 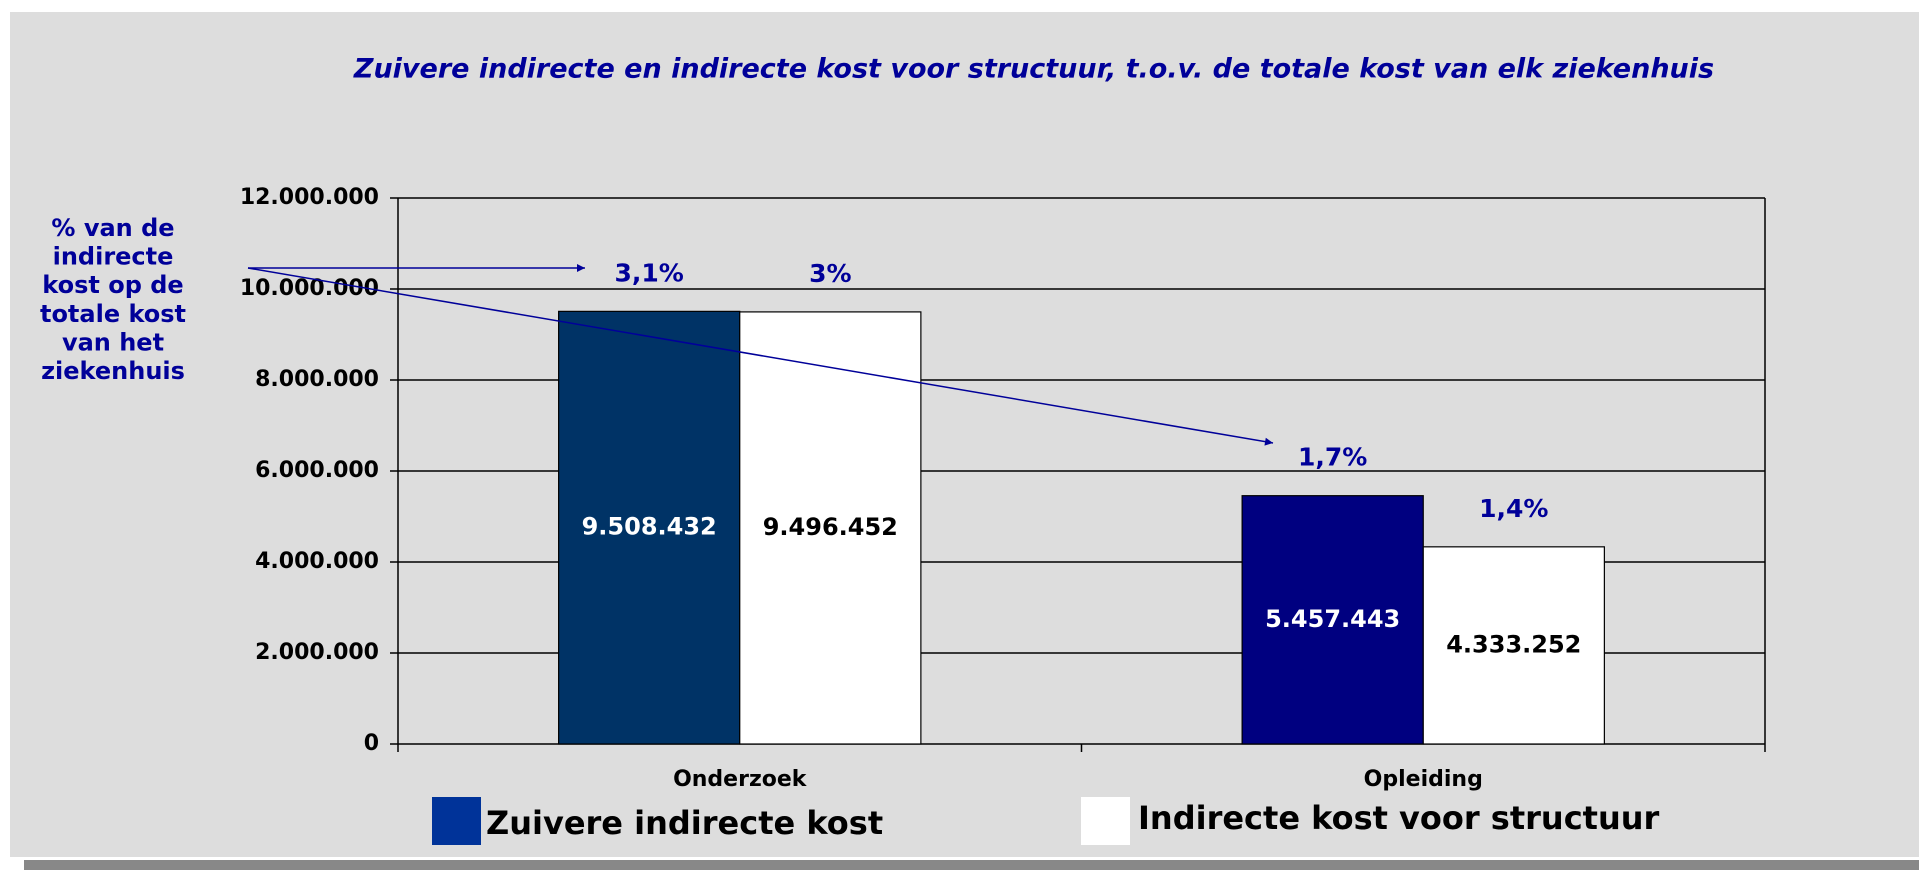 I want to click on arrow, so click(x=760, y=356).